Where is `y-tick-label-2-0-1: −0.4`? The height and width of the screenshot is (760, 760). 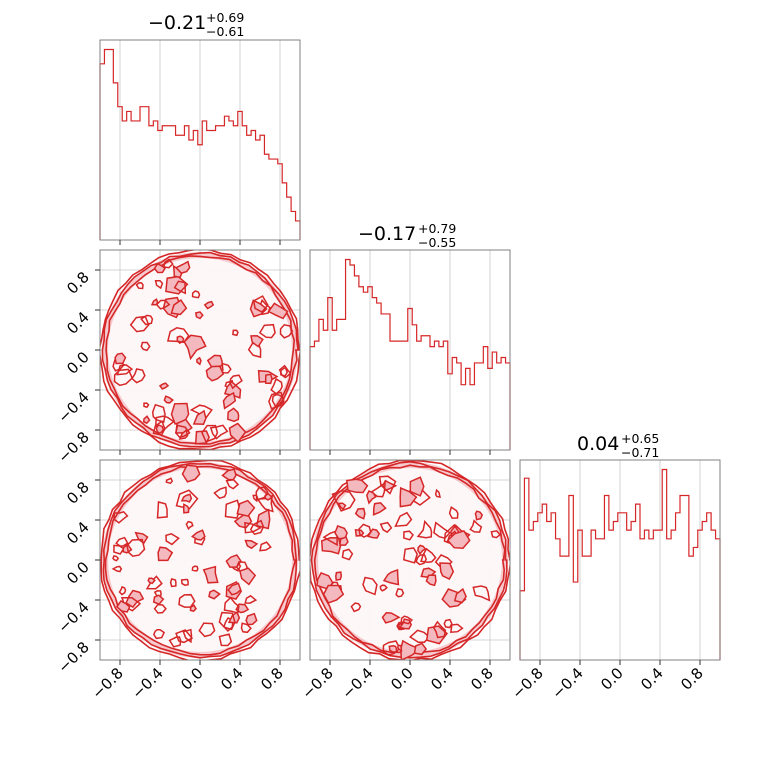
y-tick-label-2-0-1: −0.4 is located at coordinates (73, 617).